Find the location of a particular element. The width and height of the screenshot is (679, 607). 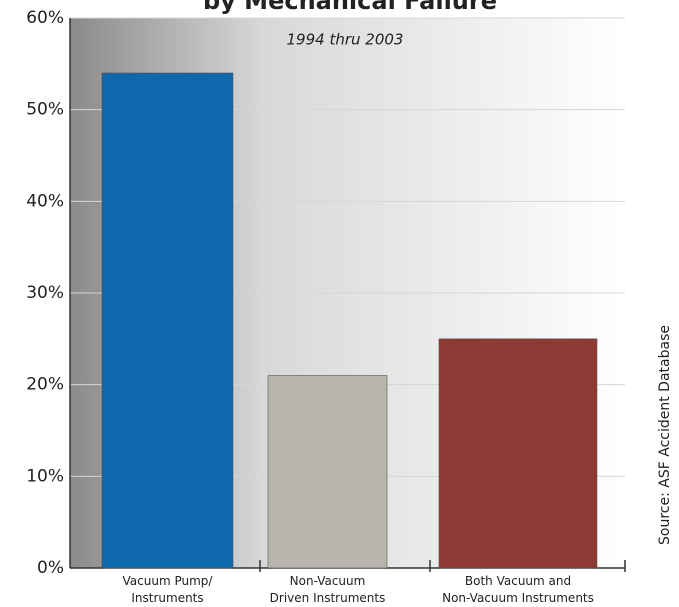

x-tick-label: Both Vacuum and Non-Vacuum Instruments is located at coordinates (518, 589).